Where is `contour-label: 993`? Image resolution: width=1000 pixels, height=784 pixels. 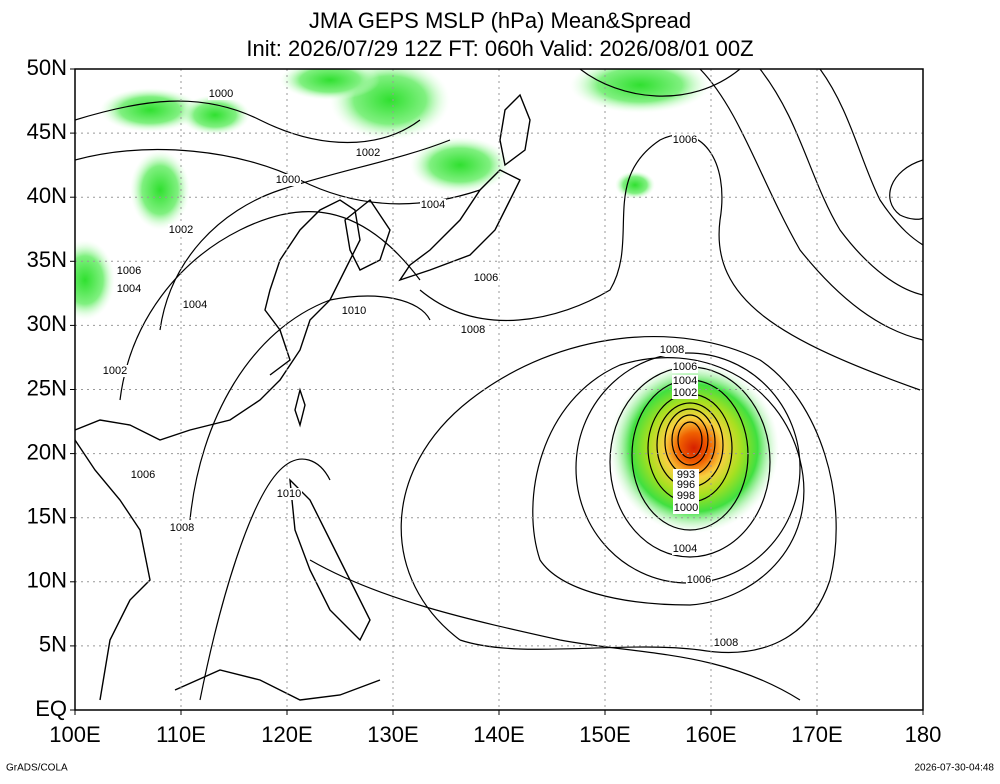 contour-label: 993 is located at coordinates (686, 475).